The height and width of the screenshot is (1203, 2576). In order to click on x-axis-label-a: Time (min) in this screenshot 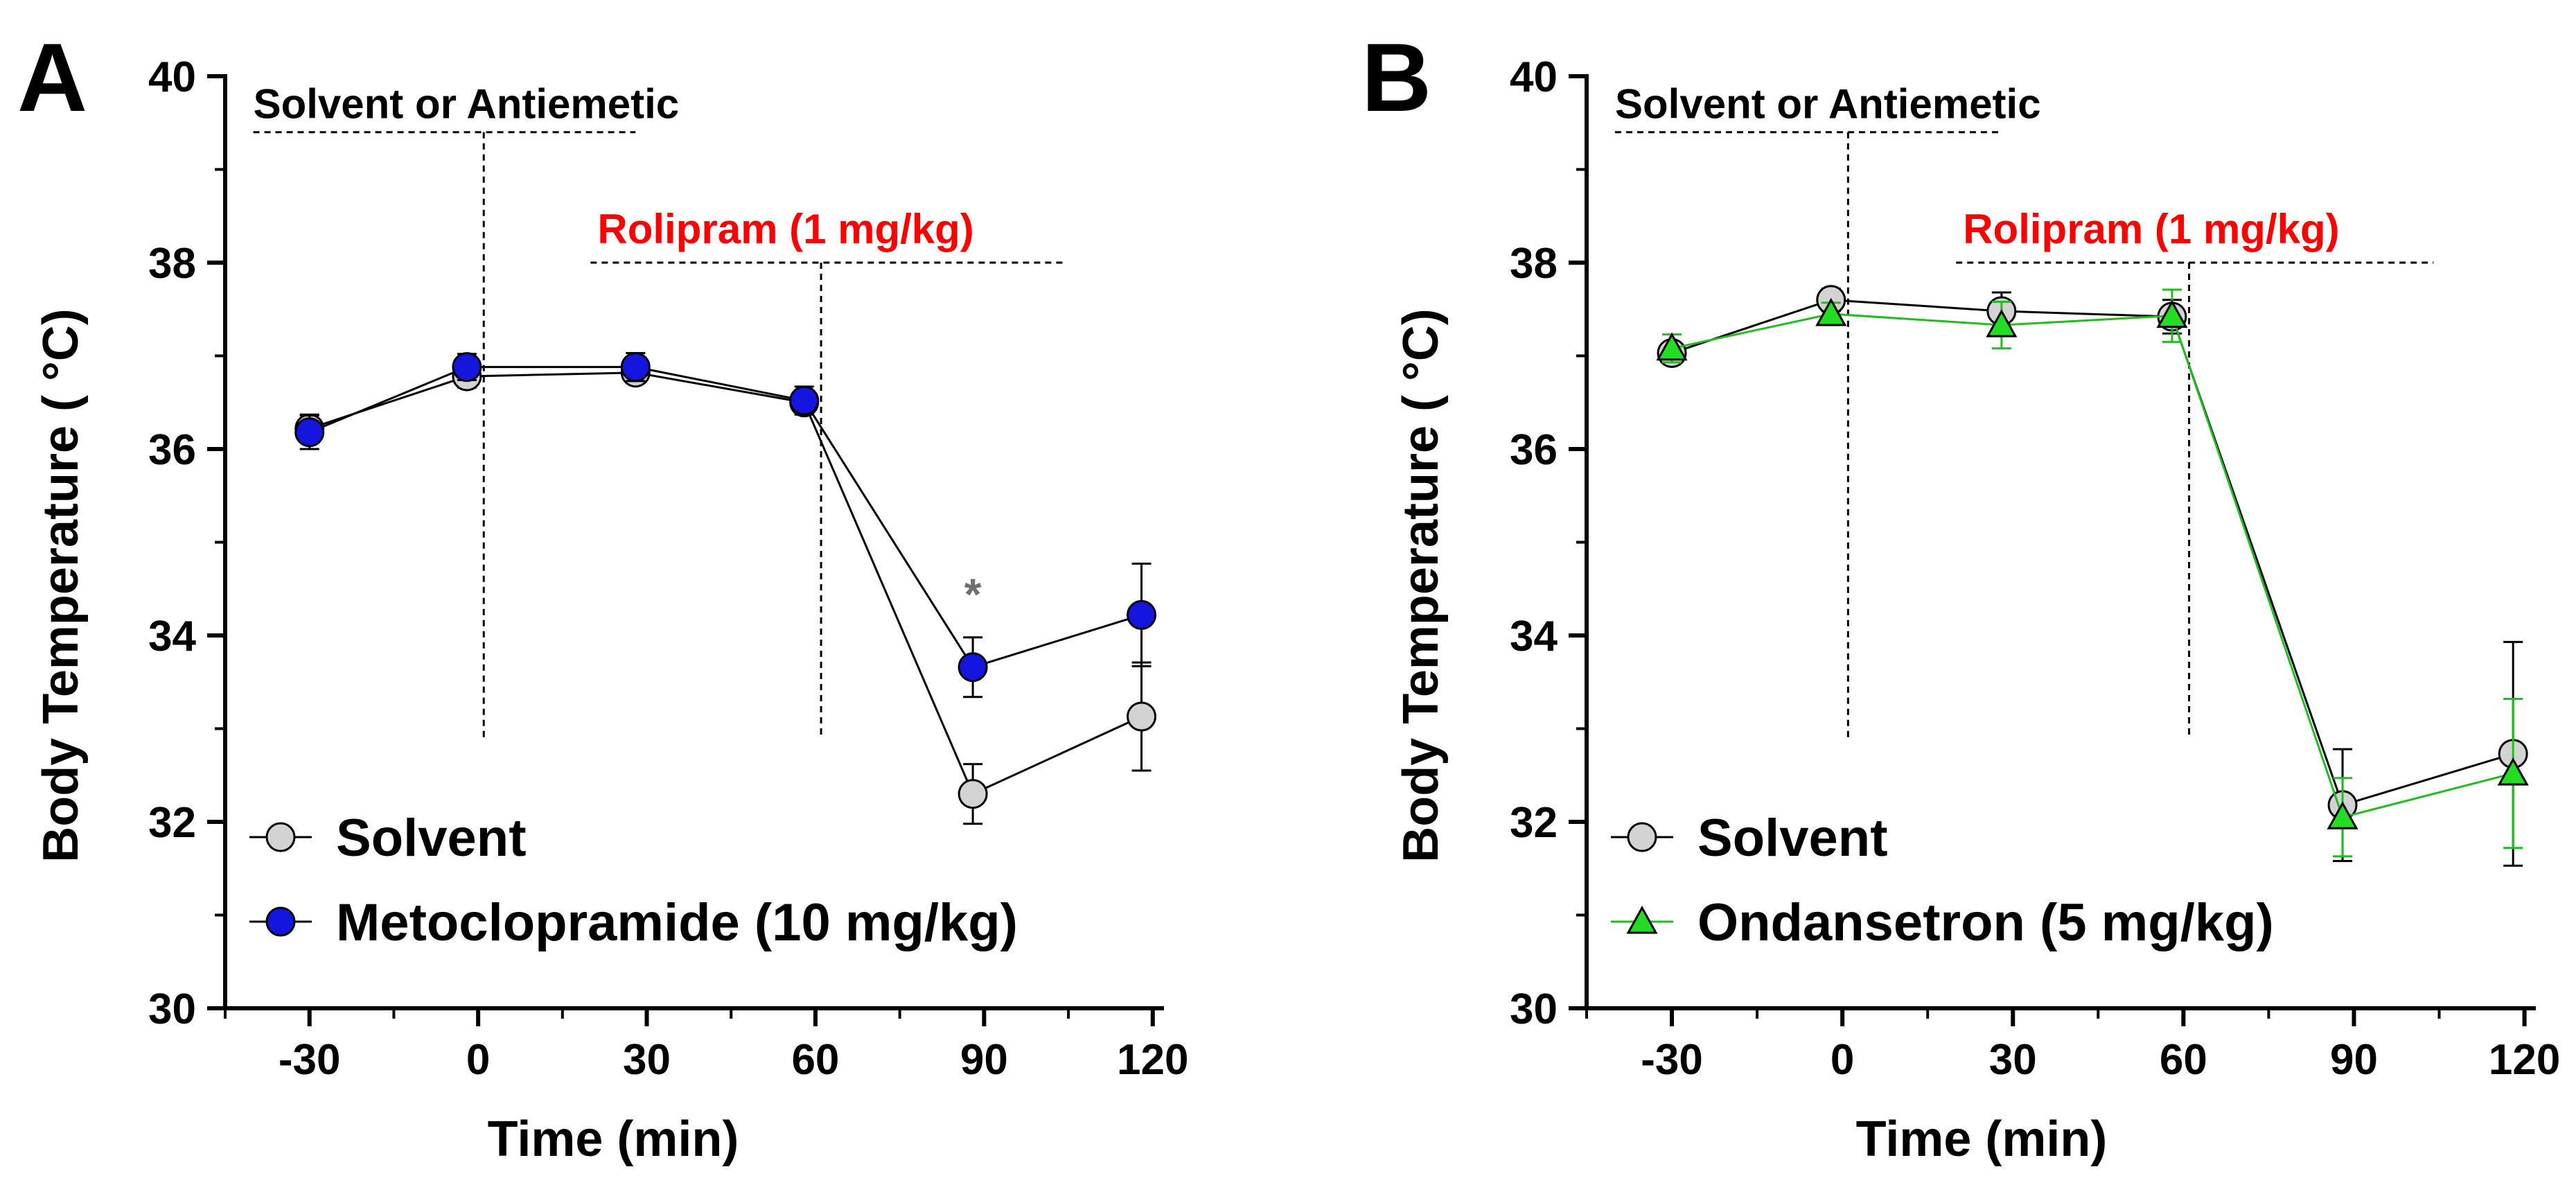, I will do `click(613, 1139)`.